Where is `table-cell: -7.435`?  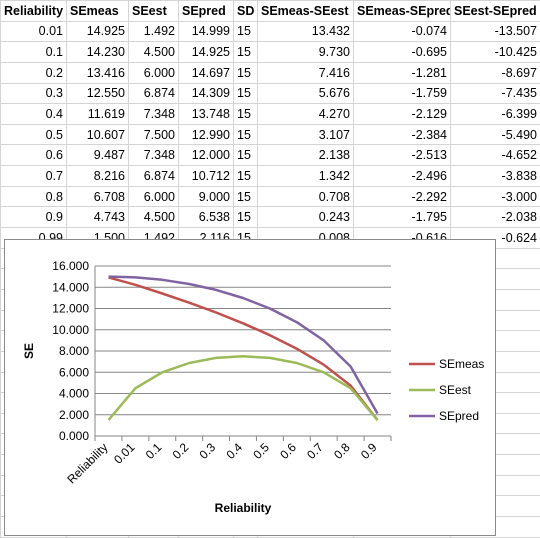 table-cell: -7.435 is located at coordinates (495, 93).